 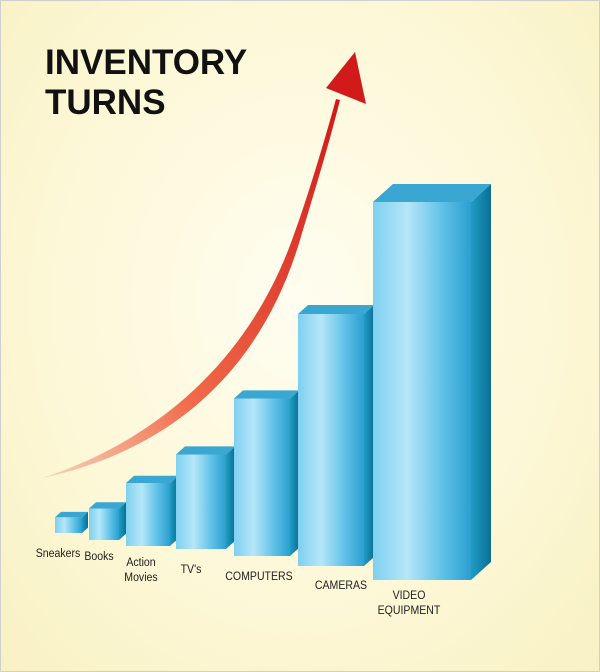 I want to click on category-label-6: CAMERAS, so click(x=341, y=585).